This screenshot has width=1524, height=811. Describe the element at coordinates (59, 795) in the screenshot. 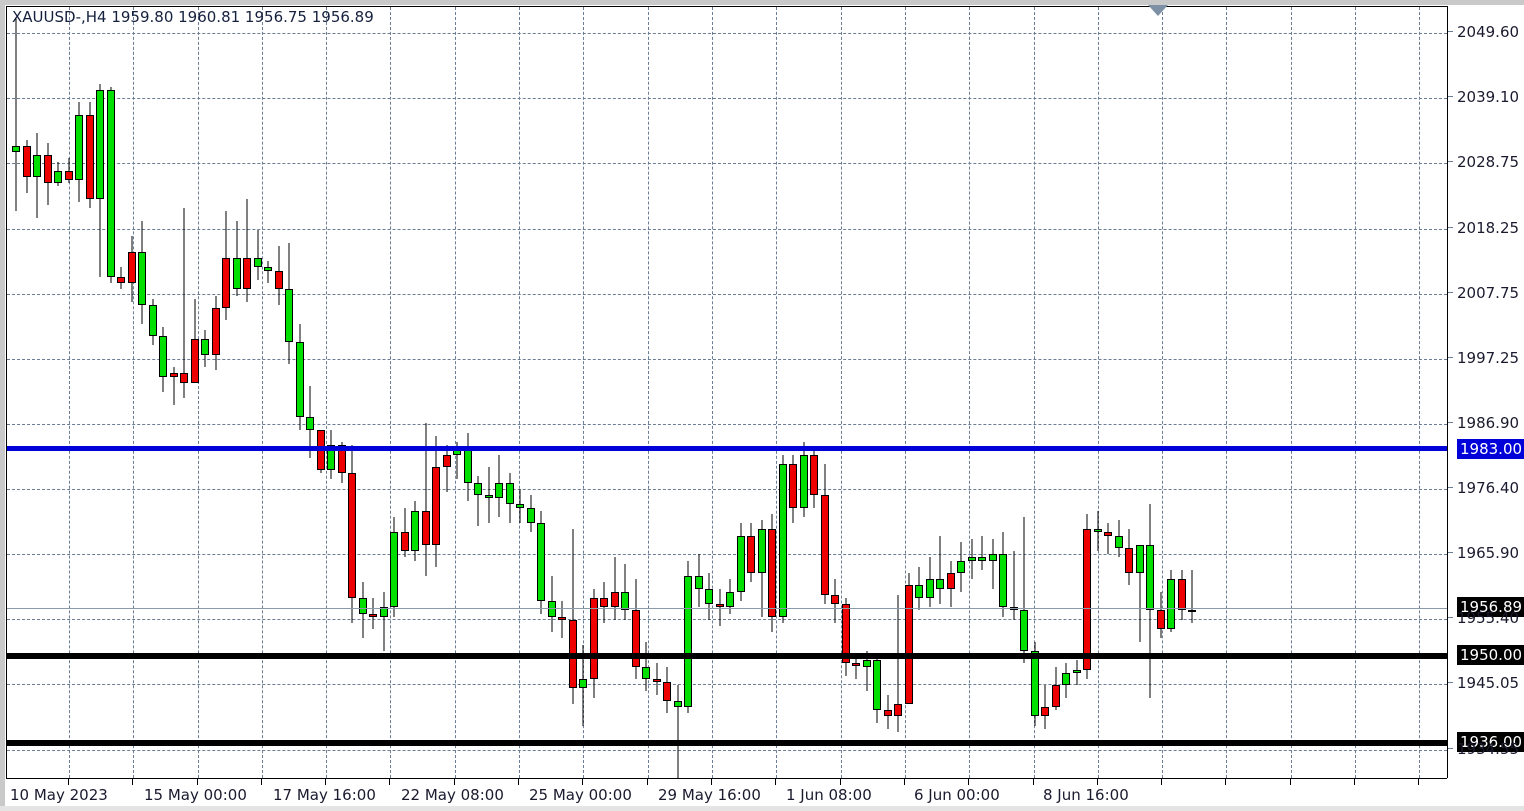

I see `time-axis-label: 10 May 2023` at that location.